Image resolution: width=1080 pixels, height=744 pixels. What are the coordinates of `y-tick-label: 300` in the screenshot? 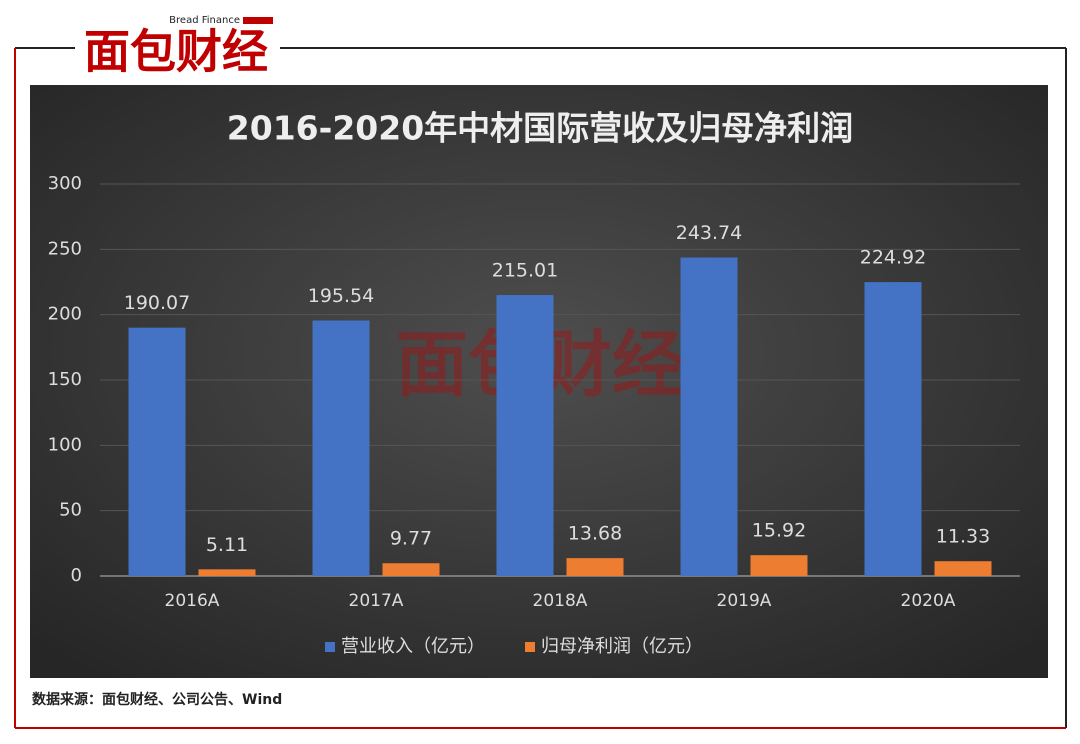 It's located at (65, 183).